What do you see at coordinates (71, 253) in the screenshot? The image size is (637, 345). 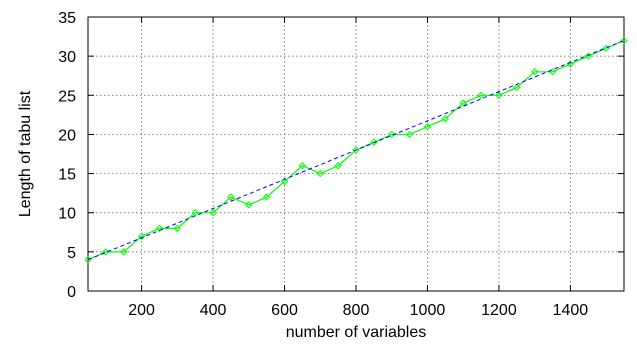 I see `y-tick-label: 5` at bounding box center [71, 253].